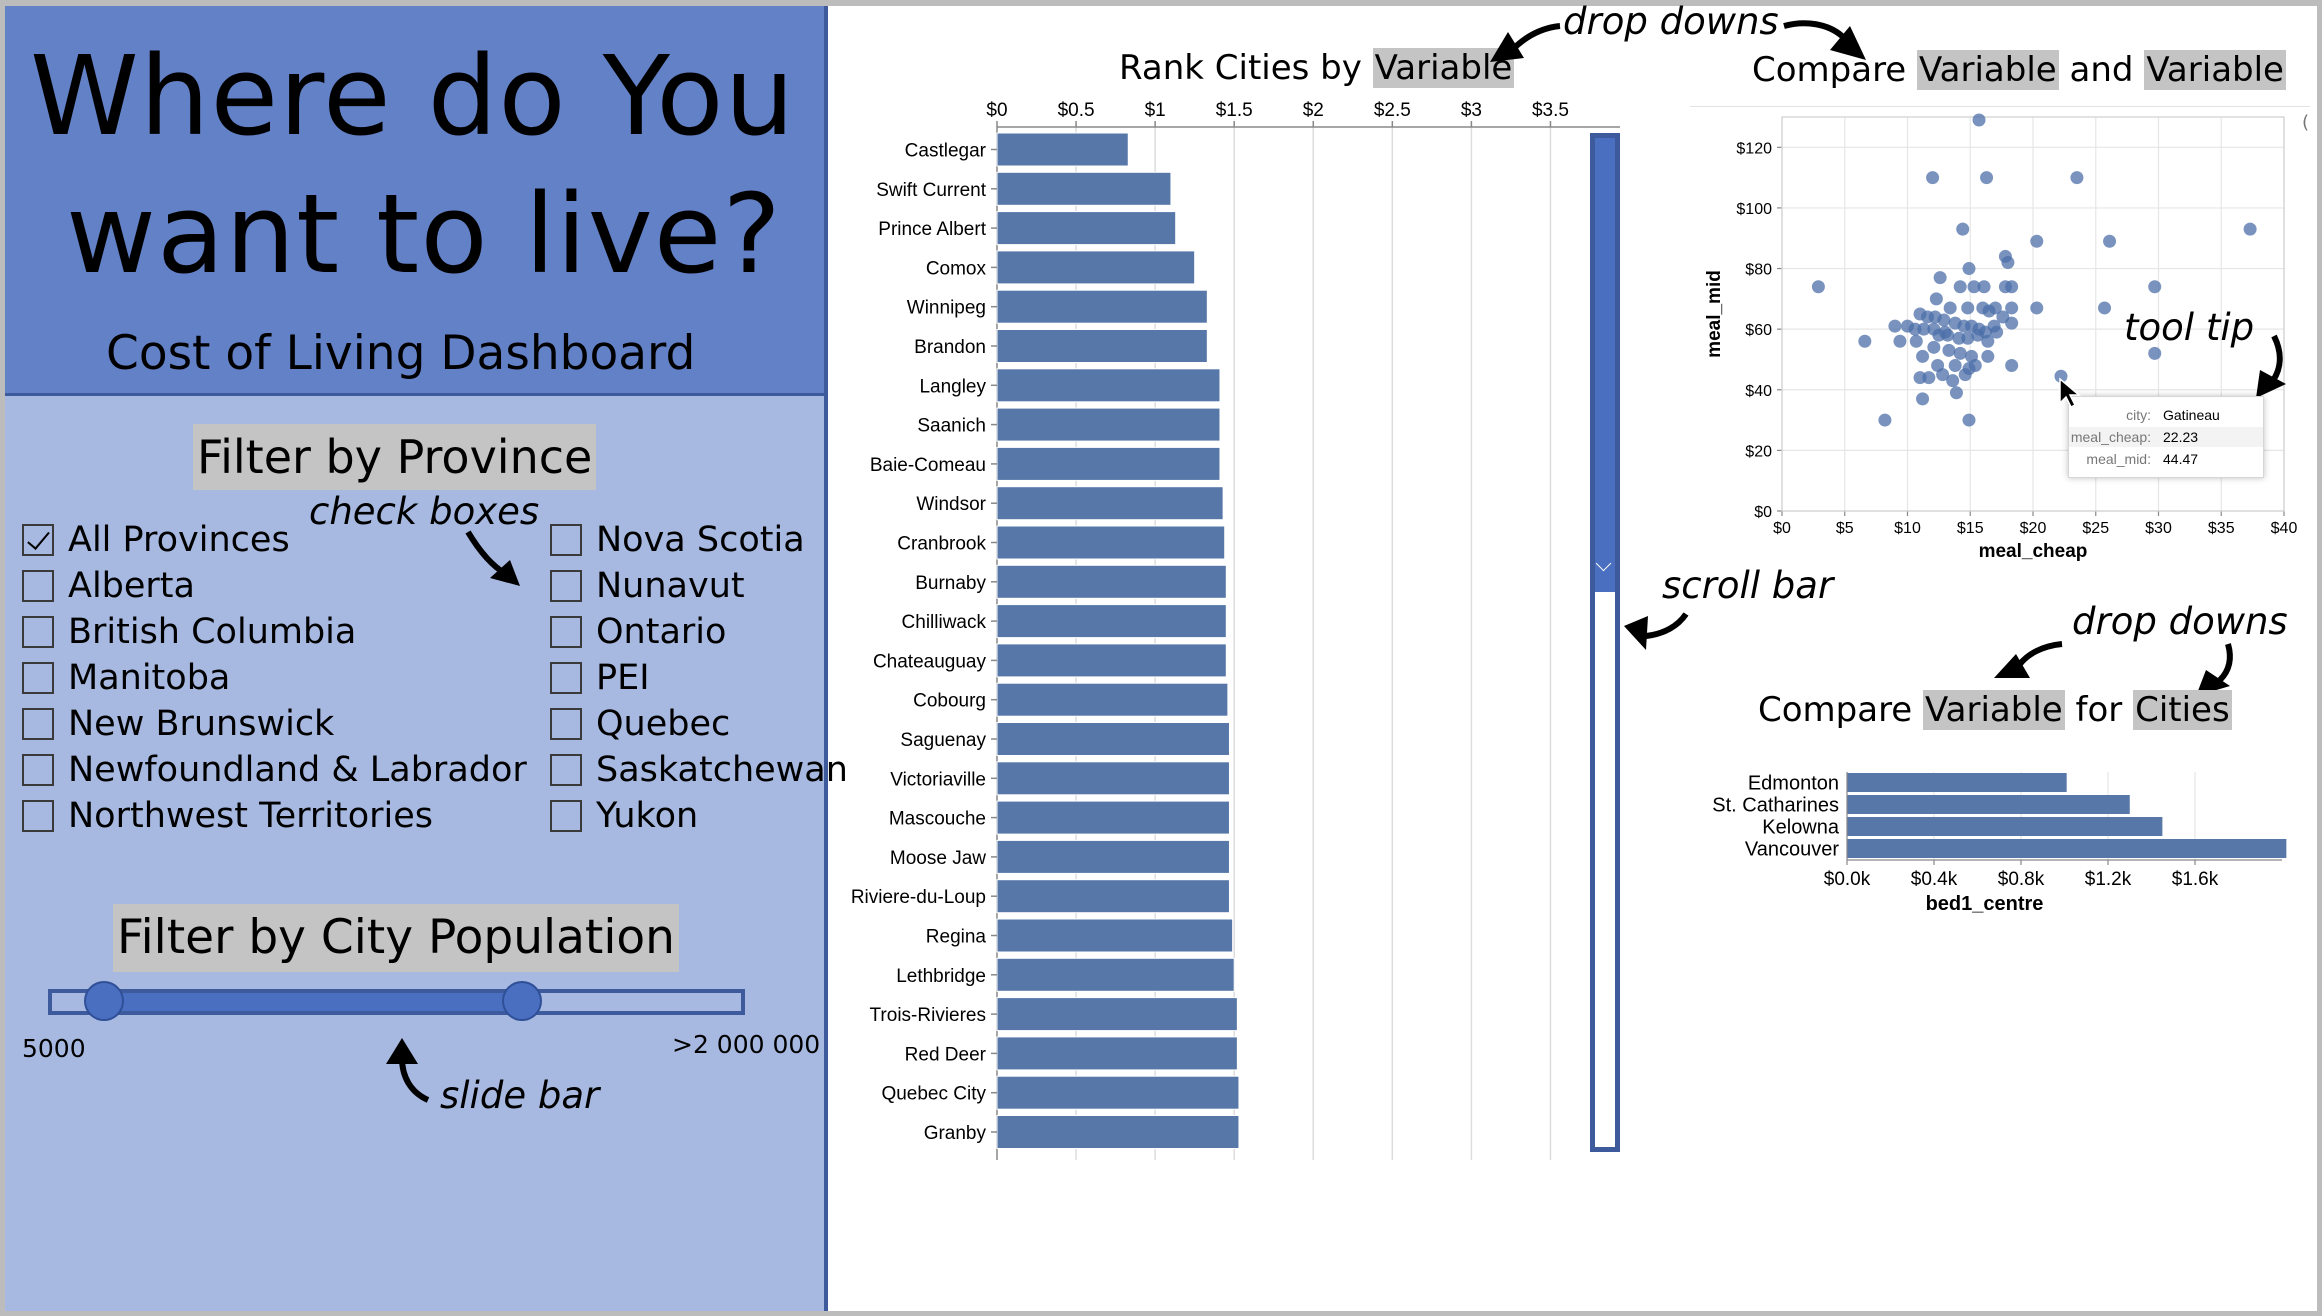 The width and height of the screenshot is (2322, 1316). I want to click on scatter-y-tick-label: $100, so click(1754, 209).